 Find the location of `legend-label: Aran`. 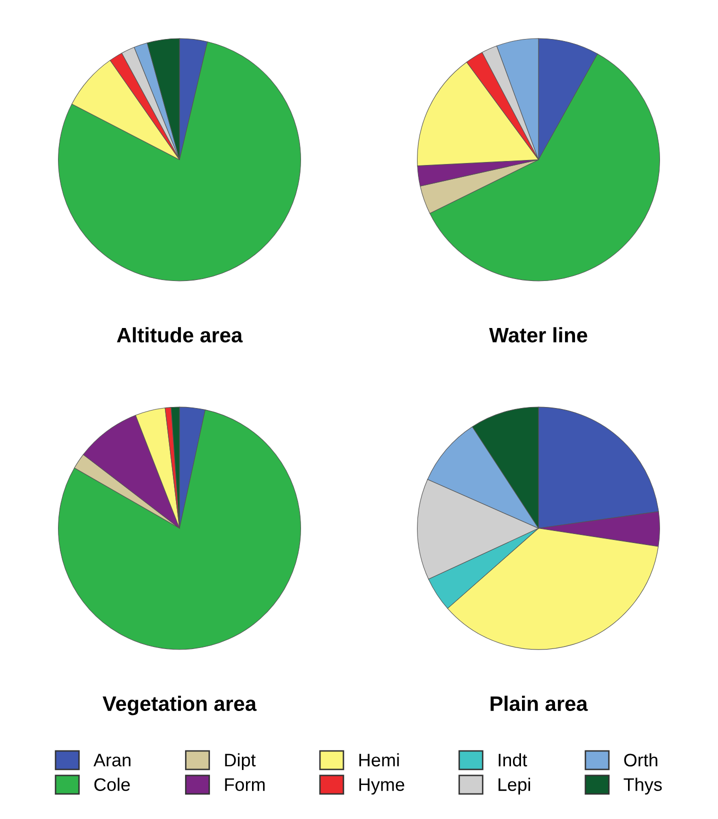

legend-label: Aran is located at coordinates (111, 760).